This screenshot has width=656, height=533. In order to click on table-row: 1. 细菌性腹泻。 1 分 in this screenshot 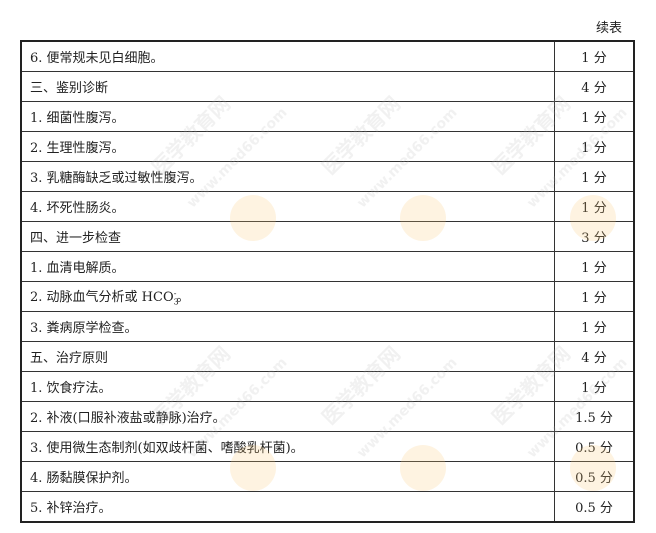, I will do `click(327, 116)`.